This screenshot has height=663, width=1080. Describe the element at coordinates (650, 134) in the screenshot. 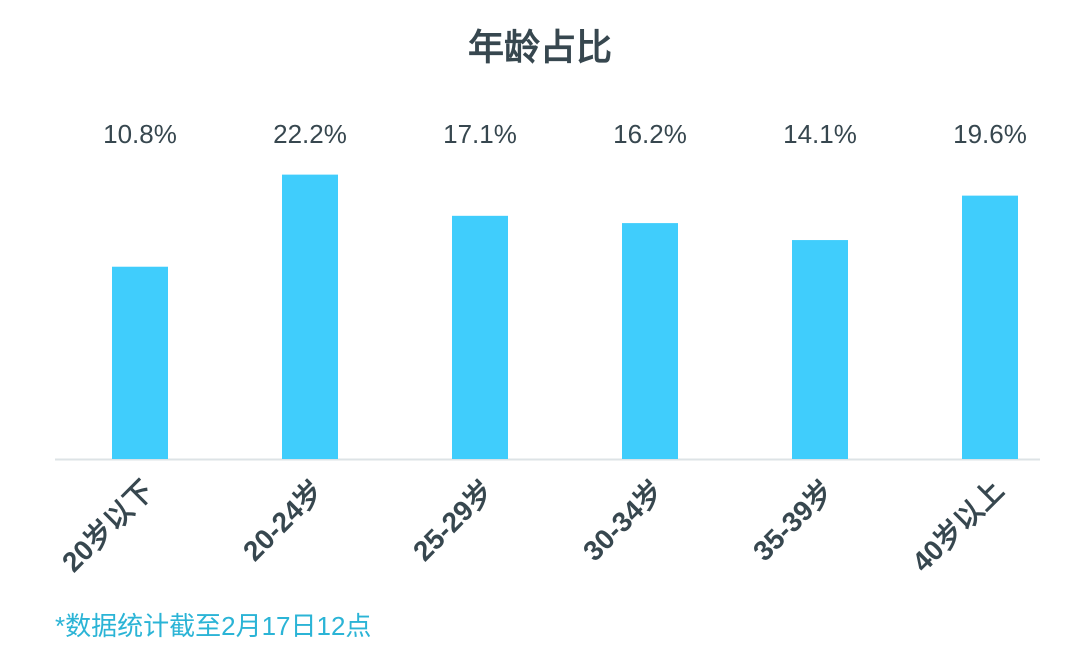

I see `value-label: 16.2%` at that location.